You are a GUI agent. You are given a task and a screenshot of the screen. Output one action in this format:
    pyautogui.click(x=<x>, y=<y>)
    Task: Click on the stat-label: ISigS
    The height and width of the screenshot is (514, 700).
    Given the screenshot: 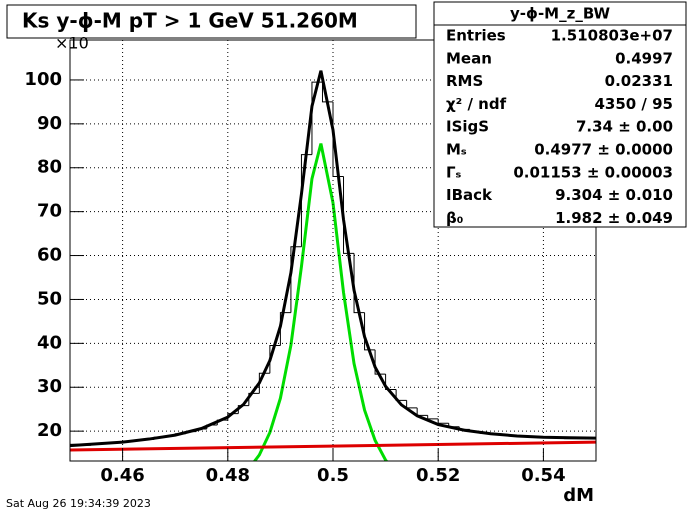 What is the action you would take?
    pyautogui.click(x=467, y=127)
    